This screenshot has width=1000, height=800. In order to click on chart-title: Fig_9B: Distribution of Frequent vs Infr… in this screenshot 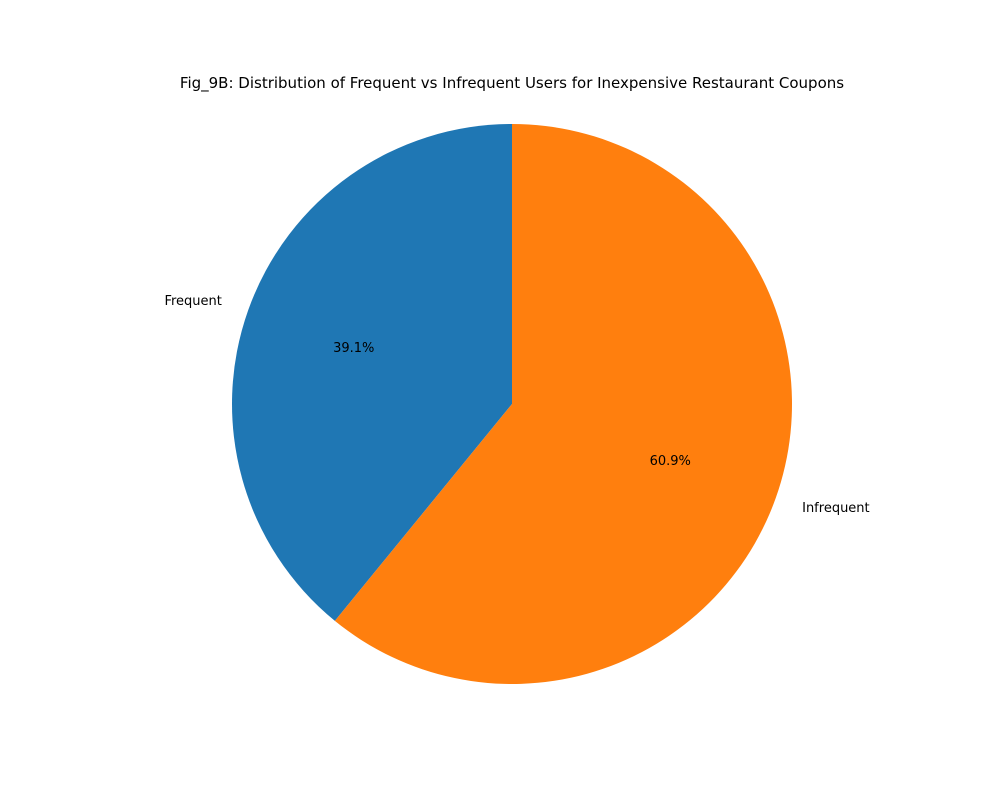, I will do `click(512, 83)`.